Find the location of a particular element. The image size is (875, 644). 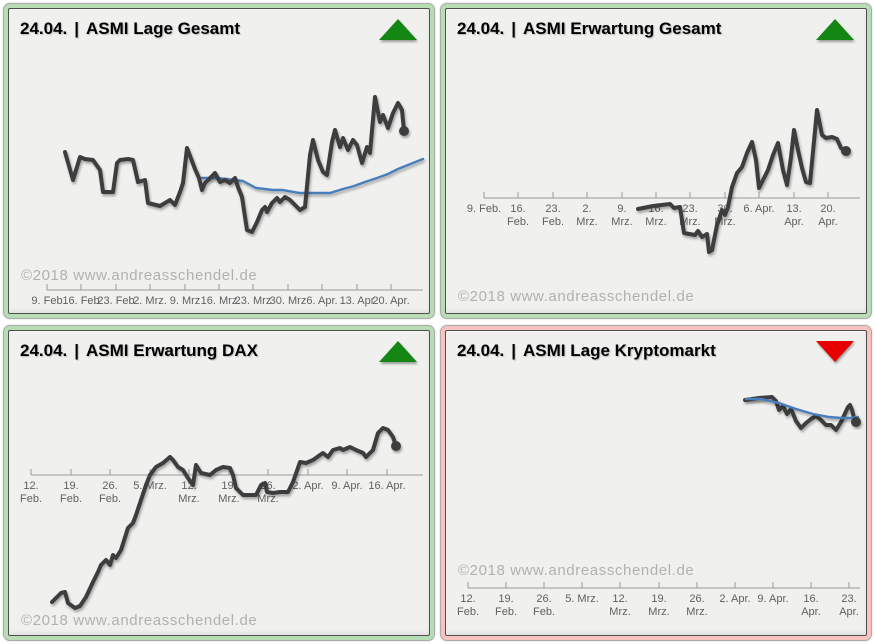

svg-text: 16. Mrz is located at coordinates (219, 301).